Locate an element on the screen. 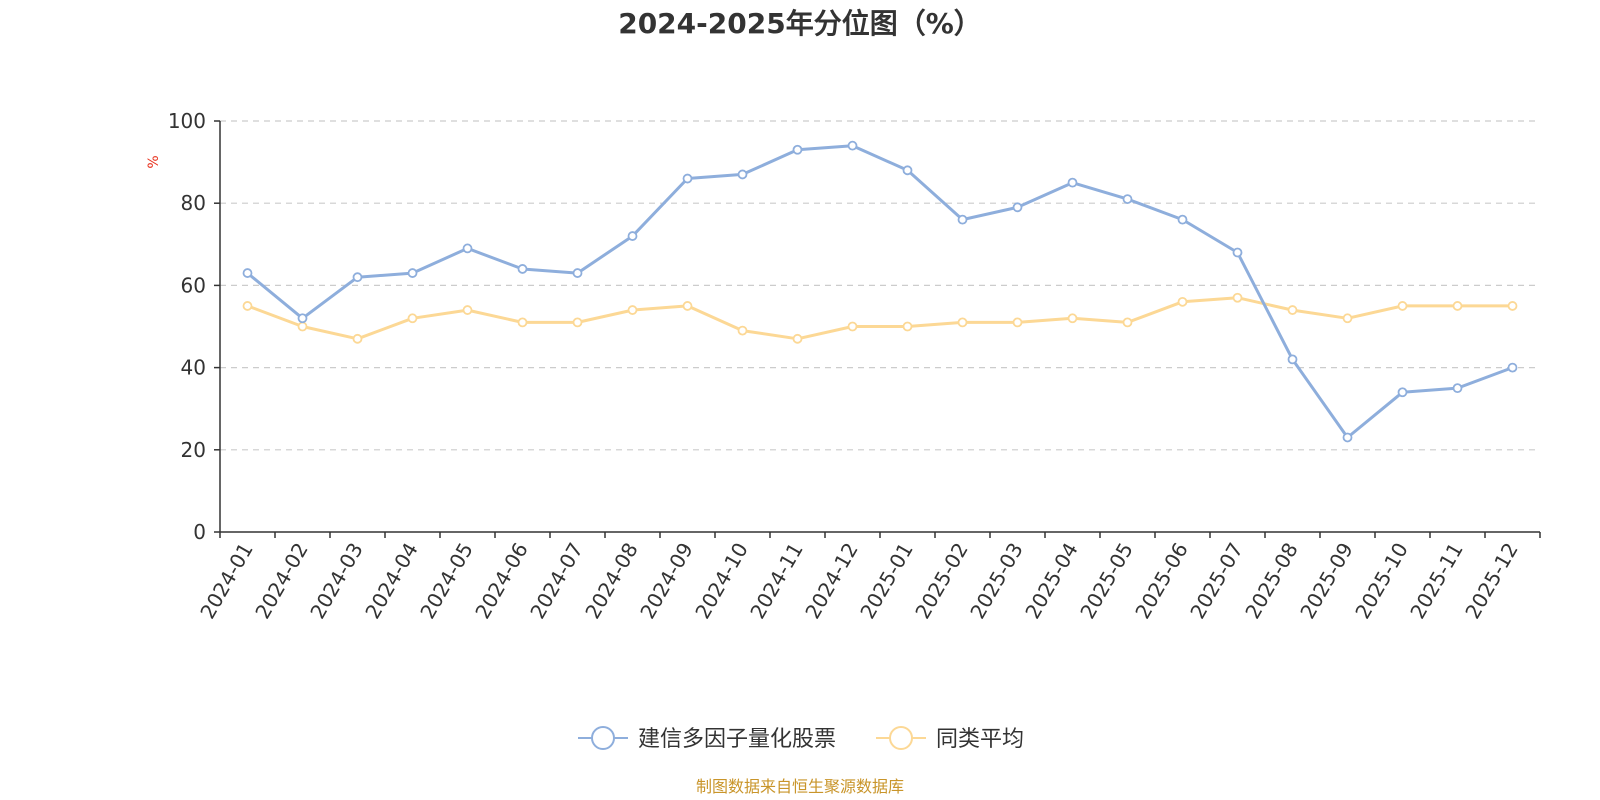 This screenshot has width=1600, height=800. x-tick-label: 2024-08 is located at coordinates (611, 581).